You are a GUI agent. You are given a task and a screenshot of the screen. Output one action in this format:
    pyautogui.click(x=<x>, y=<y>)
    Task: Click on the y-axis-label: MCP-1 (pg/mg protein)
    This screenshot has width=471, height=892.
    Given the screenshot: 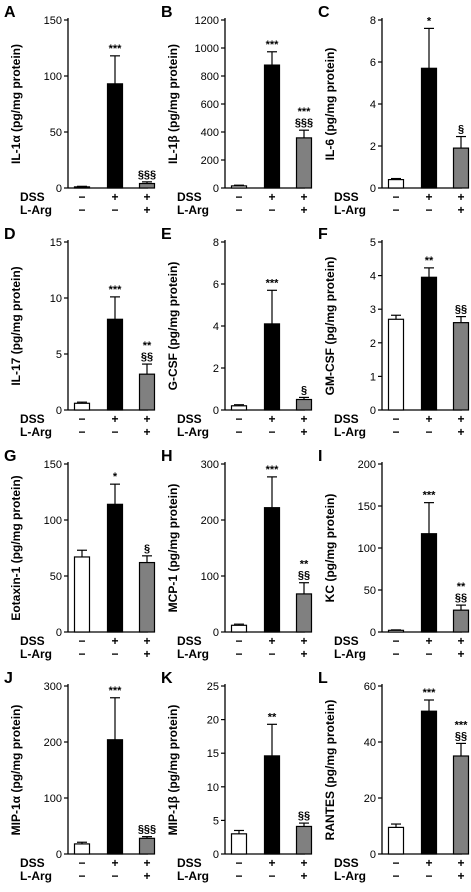 What is the action you would take?
    pyautogui.click(x=173, y=548)
    